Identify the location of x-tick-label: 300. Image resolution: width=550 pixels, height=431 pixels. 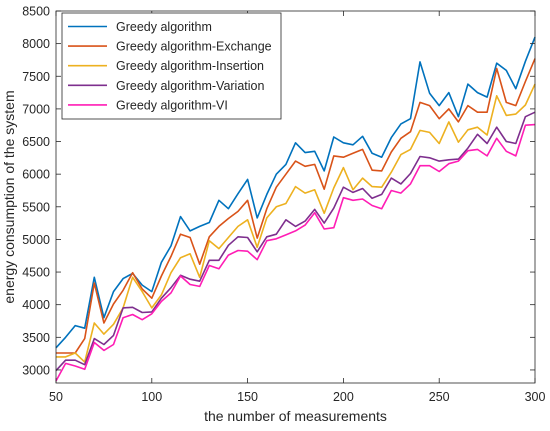
(535, 397).